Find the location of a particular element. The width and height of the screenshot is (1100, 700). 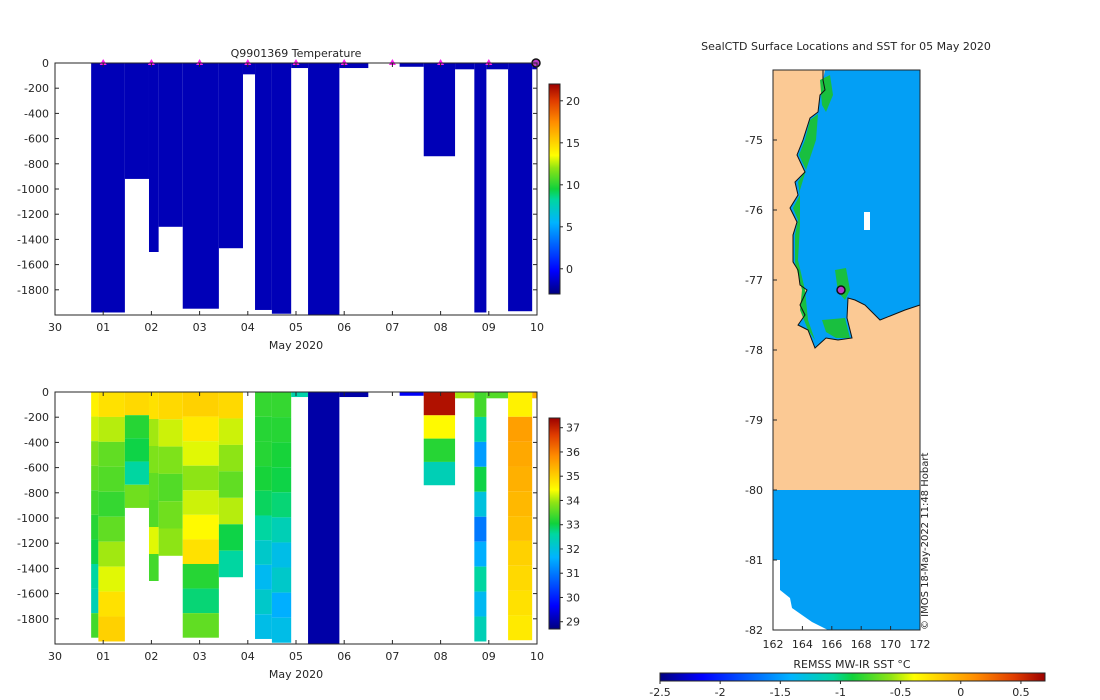

colorbar-tick-label: 29 is located at coordinates (573, 622).